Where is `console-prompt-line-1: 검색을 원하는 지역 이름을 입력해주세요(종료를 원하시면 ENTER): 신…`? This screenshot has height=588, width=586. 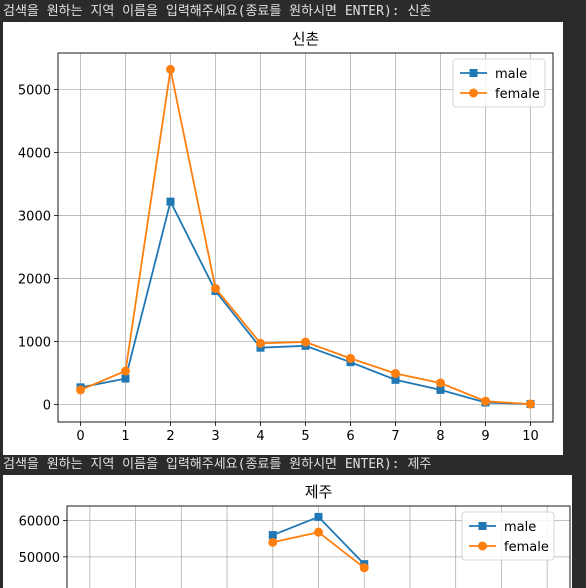
console-prompt-line-1: 검색을 원하는 지역 이름을 입력해주세요(종료를 원하시면 ENTER): 신… is located at coordinates (217, 11).